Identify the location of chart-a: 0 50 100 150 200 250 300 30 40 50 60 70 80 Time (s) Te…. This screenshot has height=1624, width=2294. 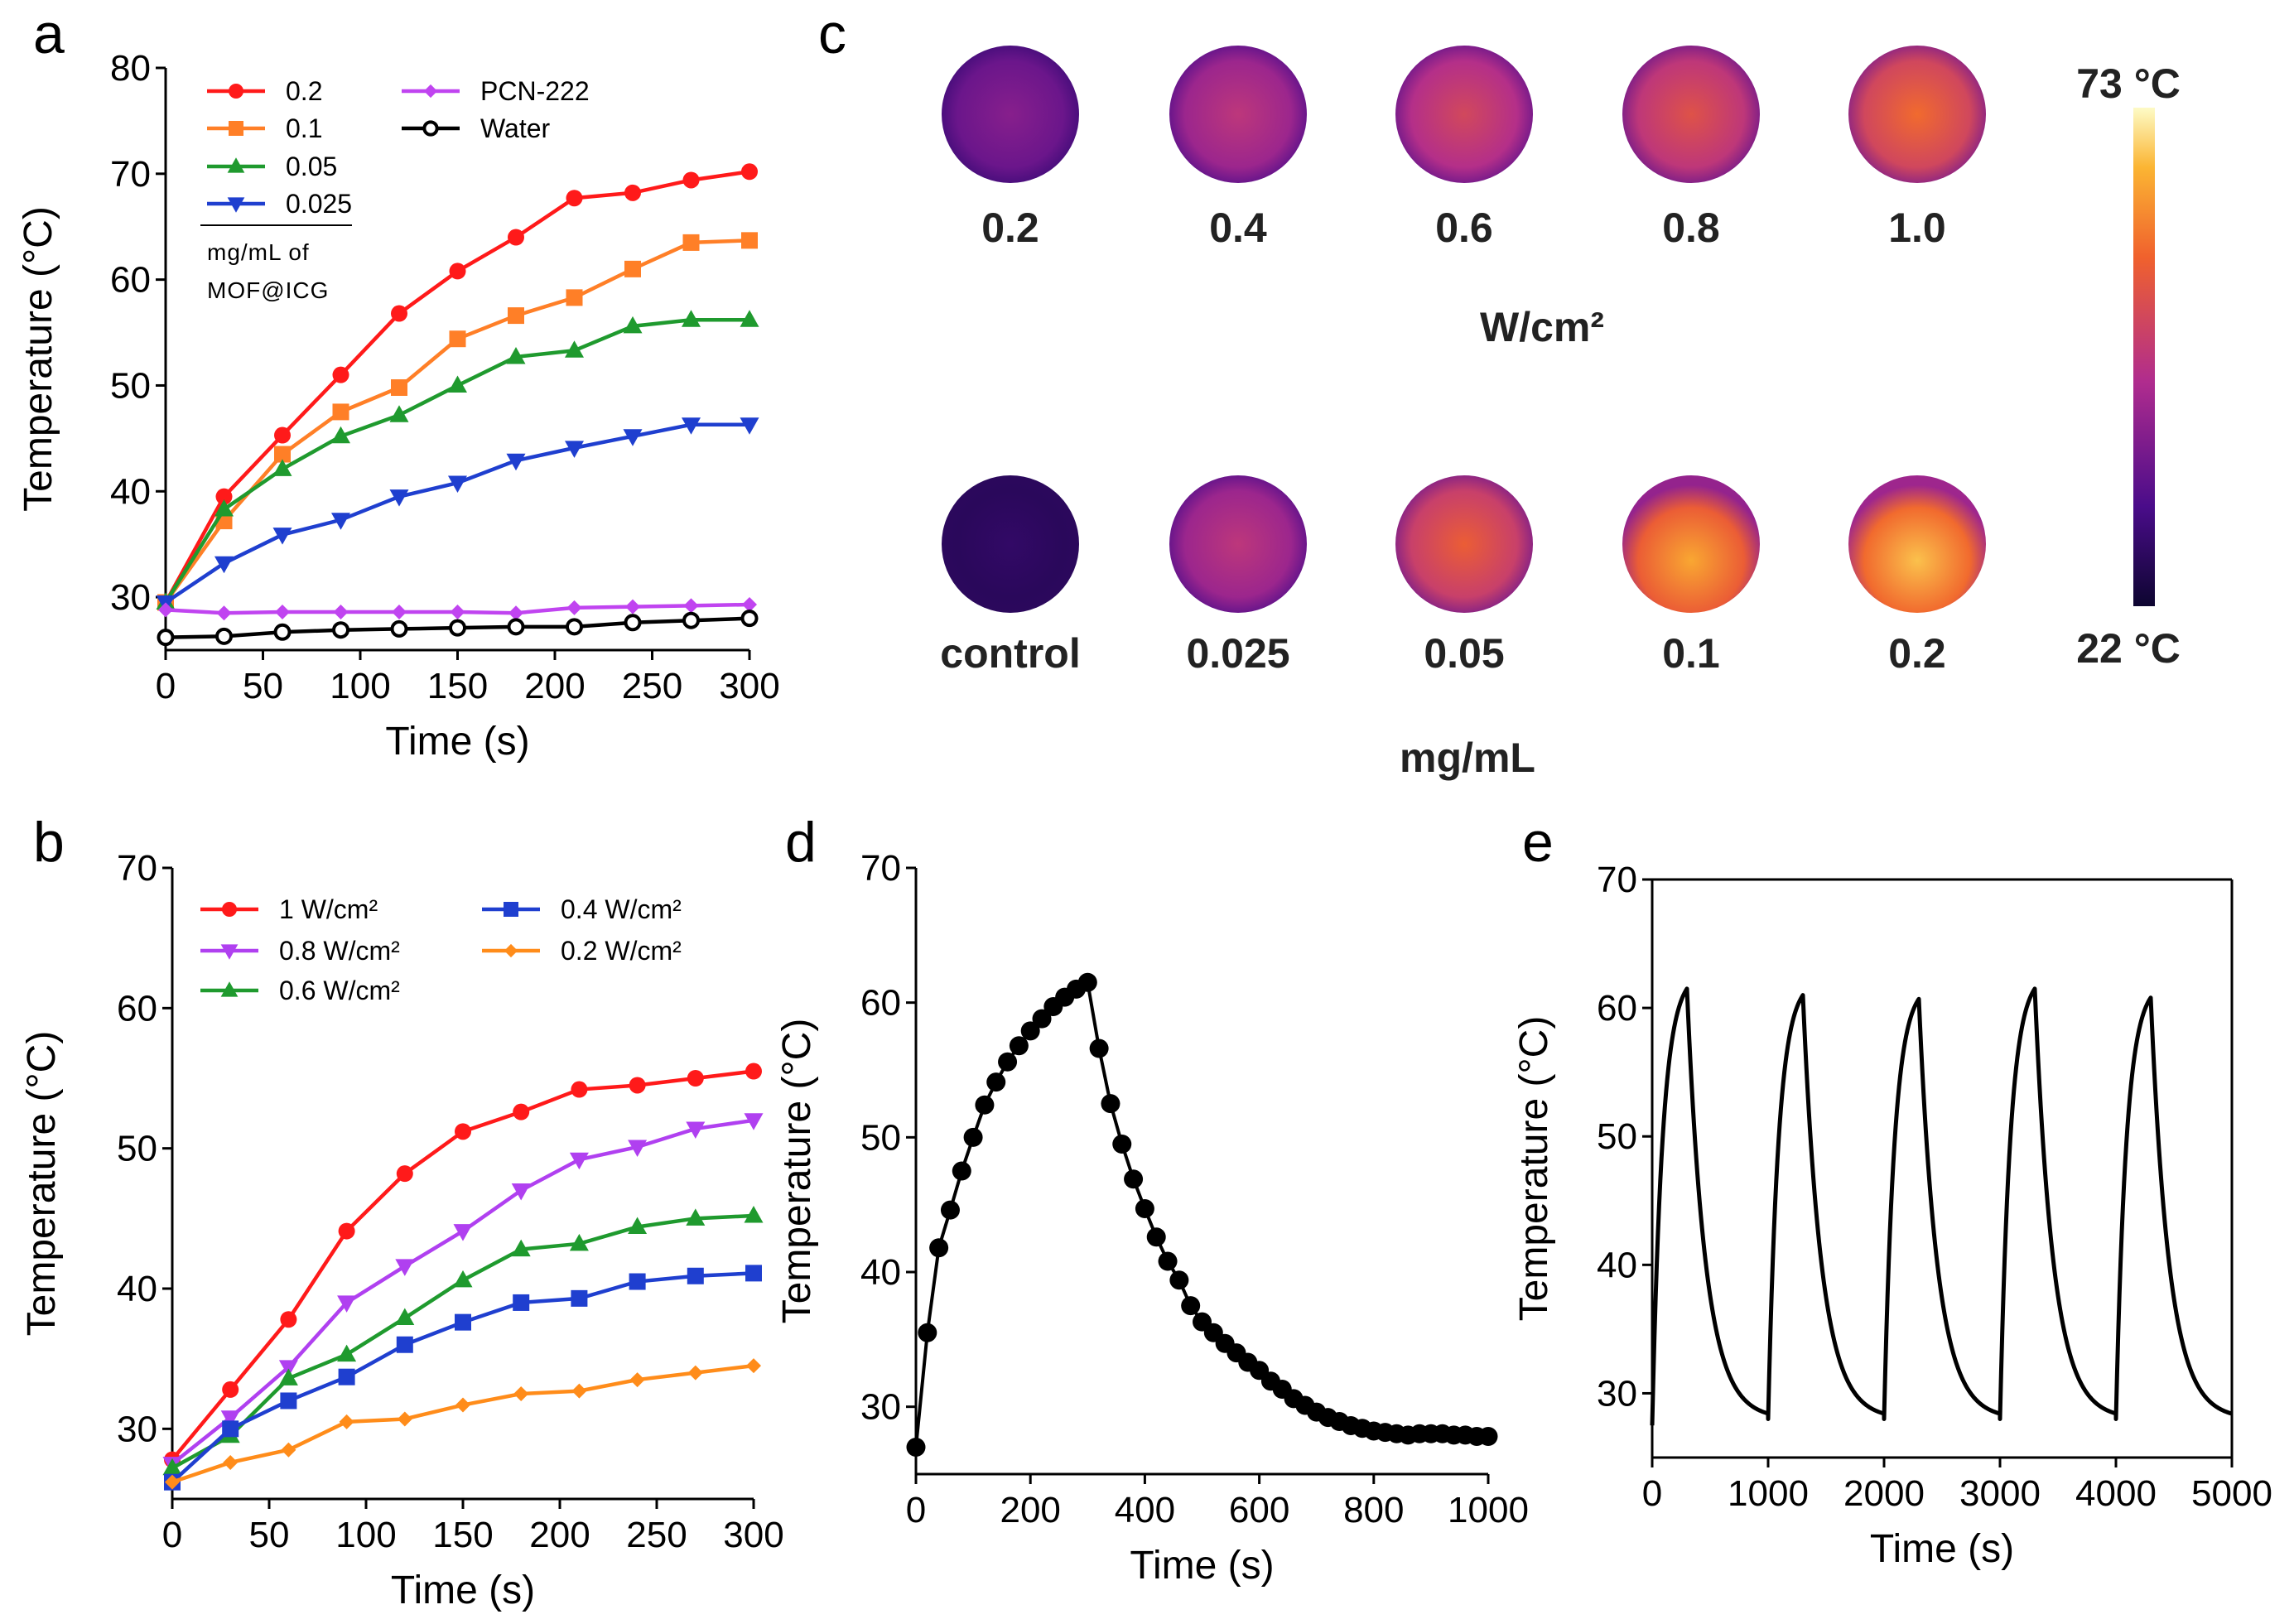
(398, 406).